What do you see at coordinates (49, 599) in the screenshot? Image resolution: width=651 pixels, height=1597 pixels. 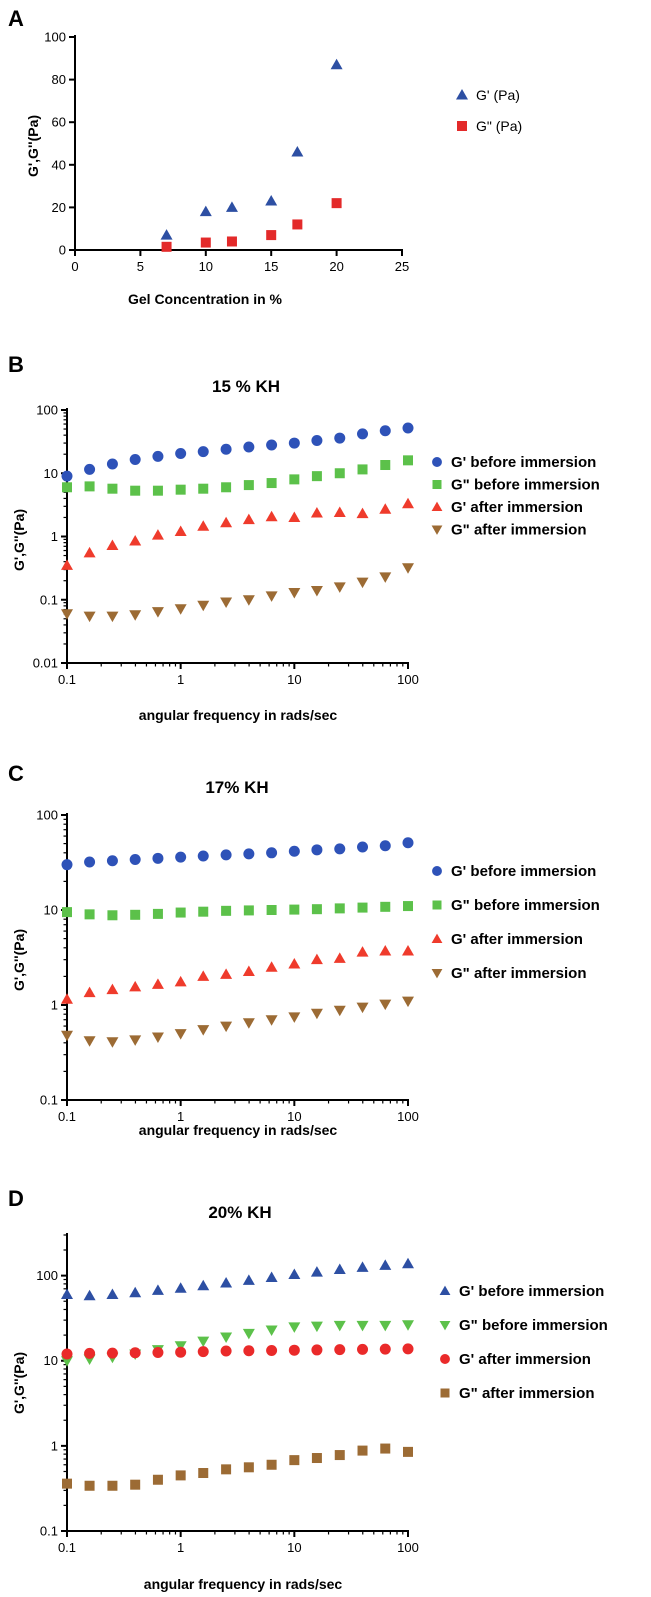 I see `panel-b-y-tick-label: 0.1` at bounding box center [49, 599].